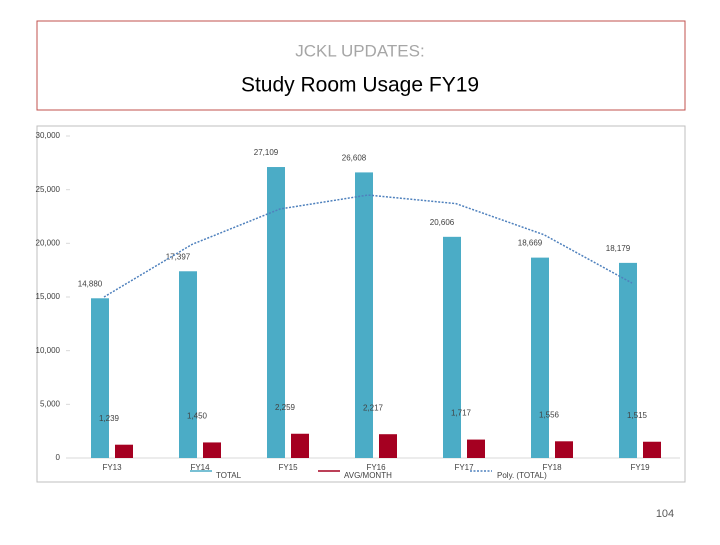 The image size is (720, 545). What do you see at coordinates (112, 467) in the screenshot?
I see `x-tick-label: FY13` at bounding box center [112, 467].